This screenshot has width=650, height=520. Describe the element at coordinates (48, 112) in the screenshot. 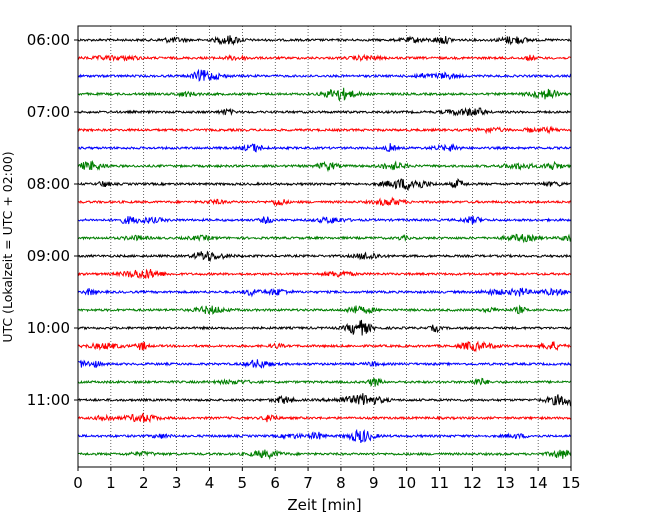

I see `y-tick-label: 07:00` at that location.